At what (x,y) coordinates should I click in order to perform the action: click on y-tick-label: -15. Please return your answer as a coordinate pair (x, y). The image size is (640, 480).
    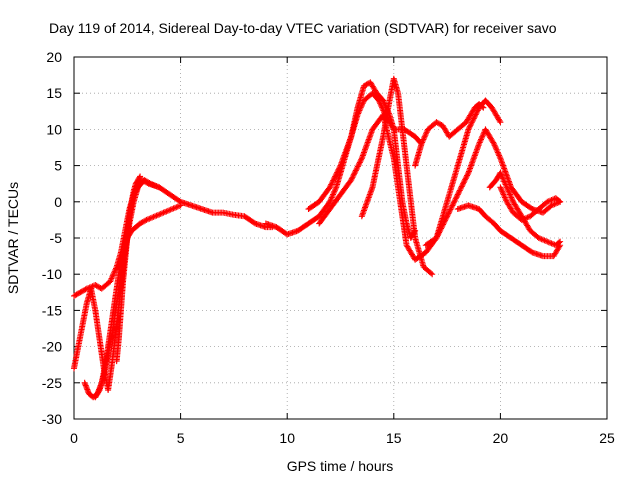
    Looking at the image, I should click on (52, 310).